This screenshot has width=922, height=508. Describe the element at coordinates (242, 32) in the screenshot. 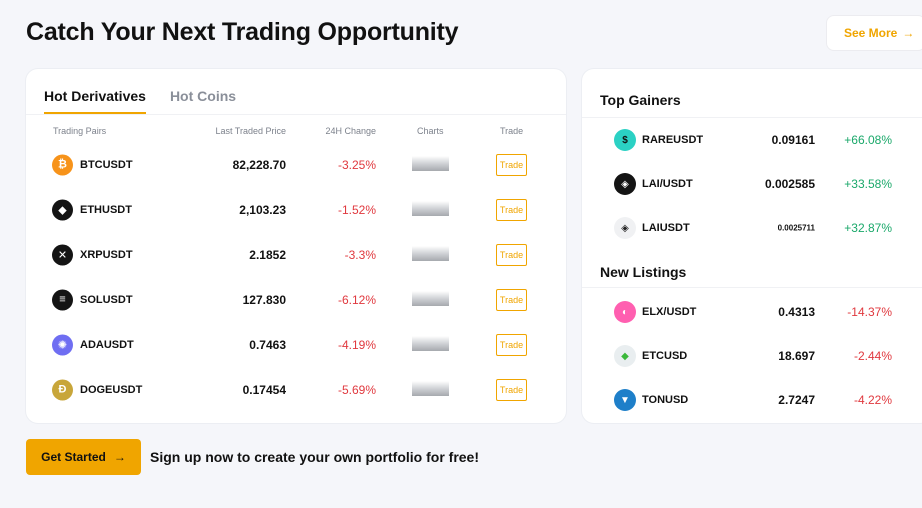

I see `page-title: Catch Your Next Trading Opportunity` at that location.